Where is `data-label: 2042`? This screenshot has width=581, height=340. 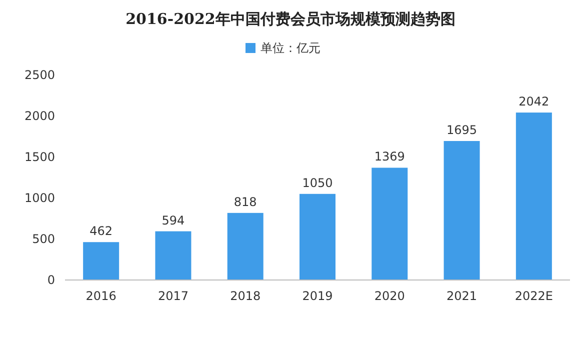 data-label: 2042 is located at coordinates (534, 101).